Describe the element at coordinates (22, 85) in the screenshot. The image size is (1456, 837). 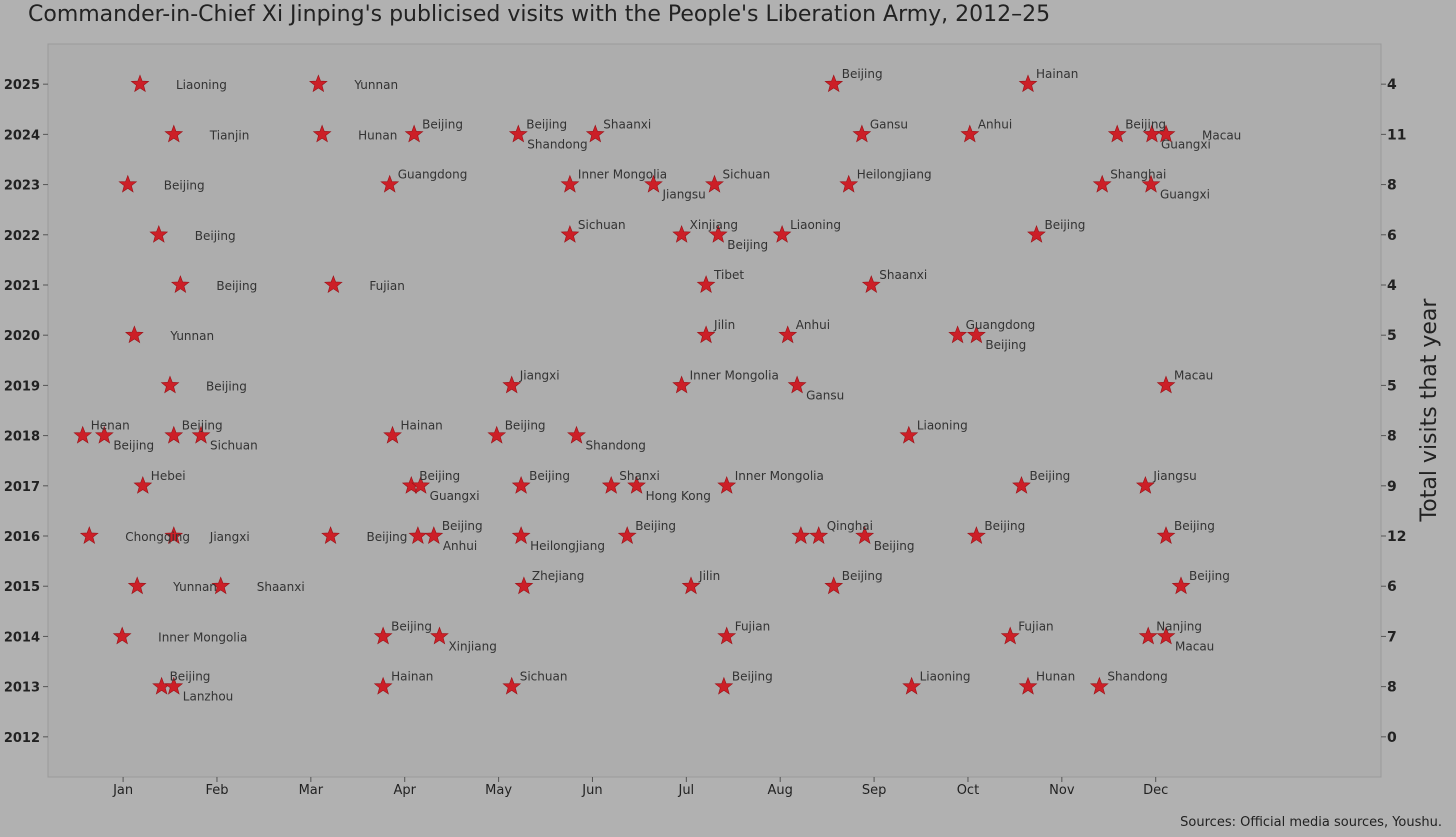
I see `year-tick-label: 2025` at that location.